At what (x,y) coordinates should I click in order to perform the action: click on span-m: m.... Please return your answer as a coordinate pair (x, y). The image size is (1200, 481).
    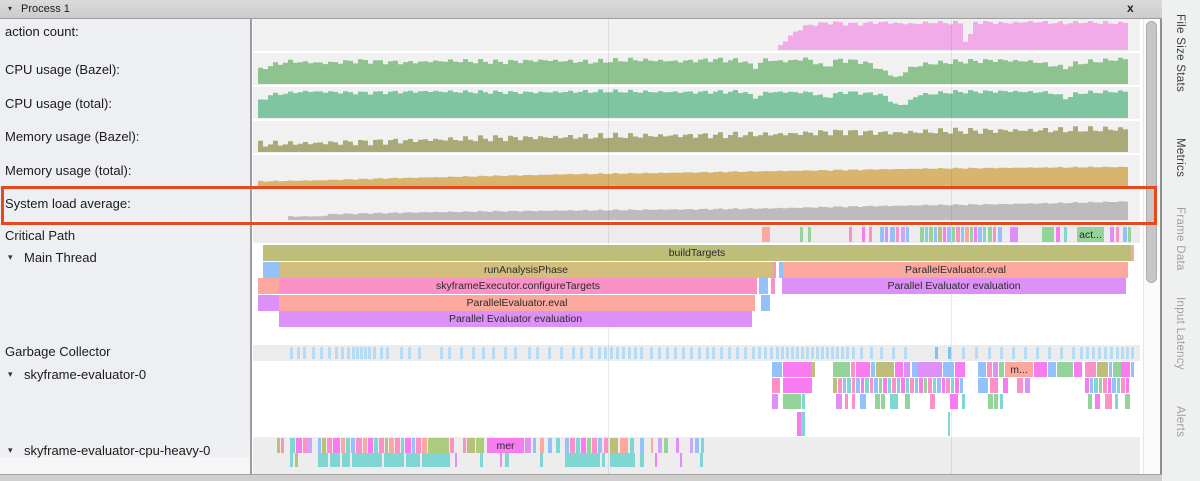
    Looking at the image, I should click on (1019, 369).